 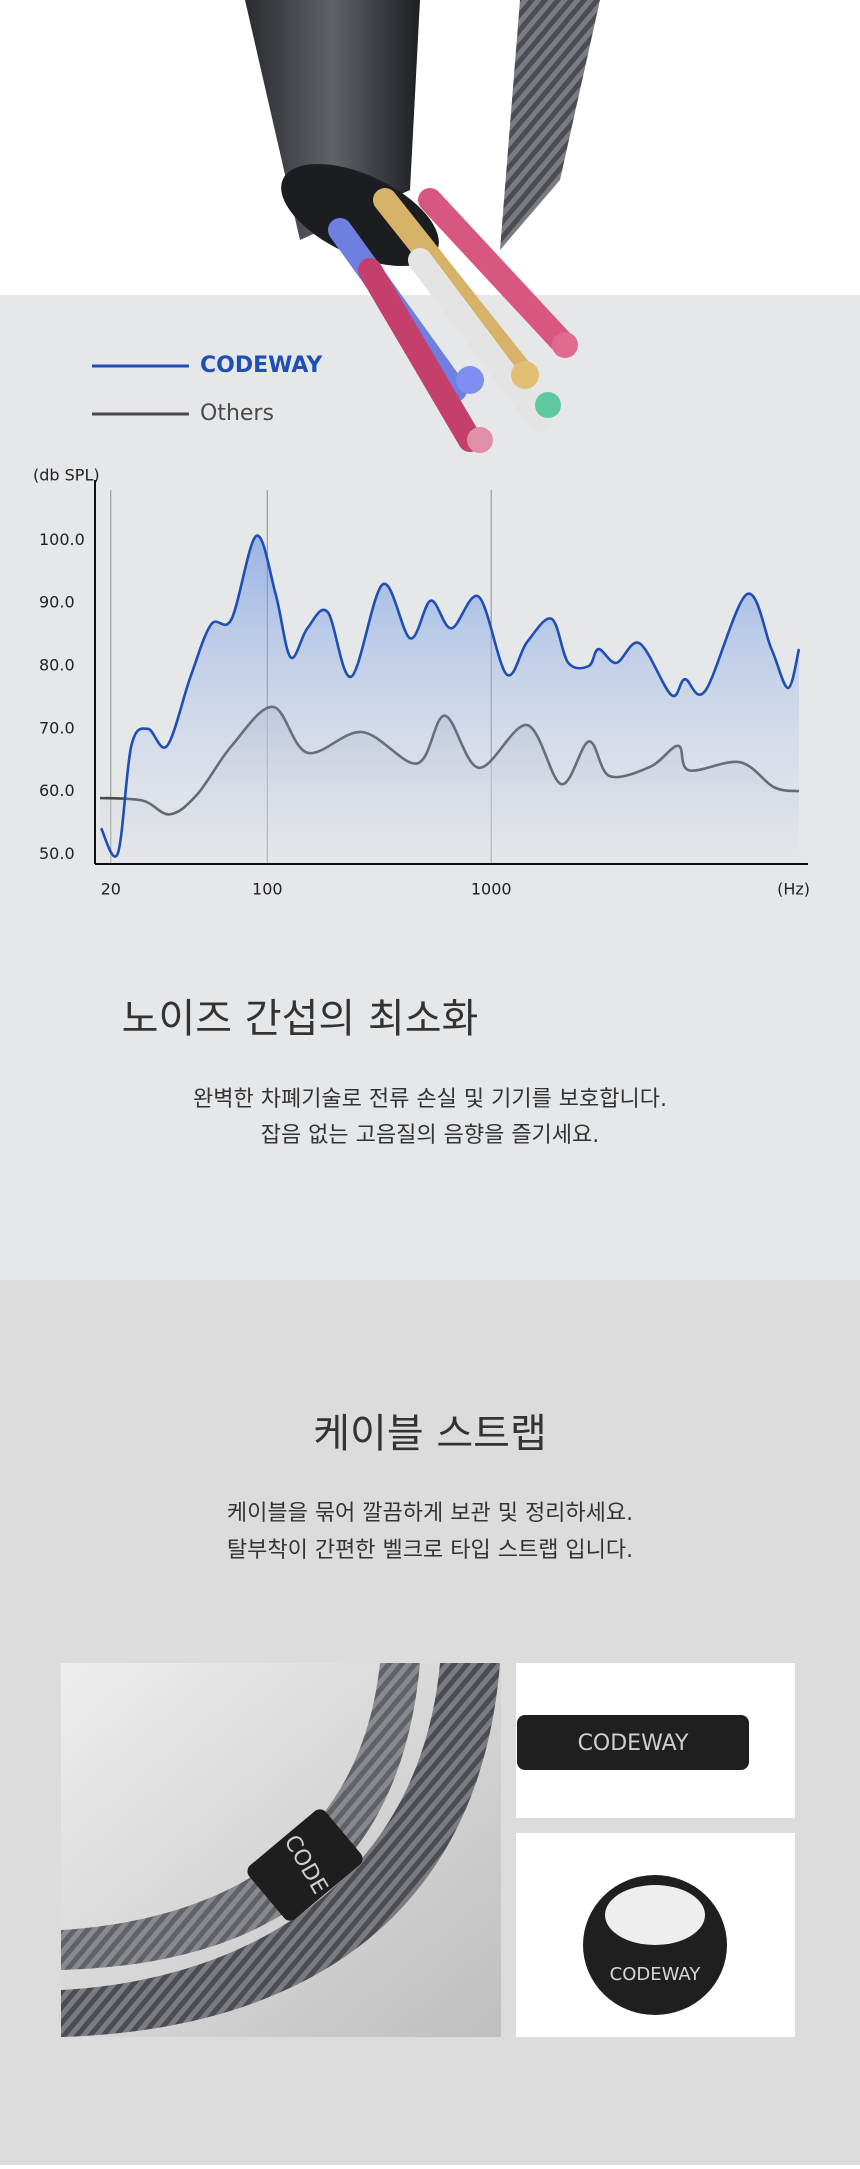 What do you see at coordinates (57, 790) in the screenshot?
I see `y-tick-label: 60.0` at bounding box center [57, 790].